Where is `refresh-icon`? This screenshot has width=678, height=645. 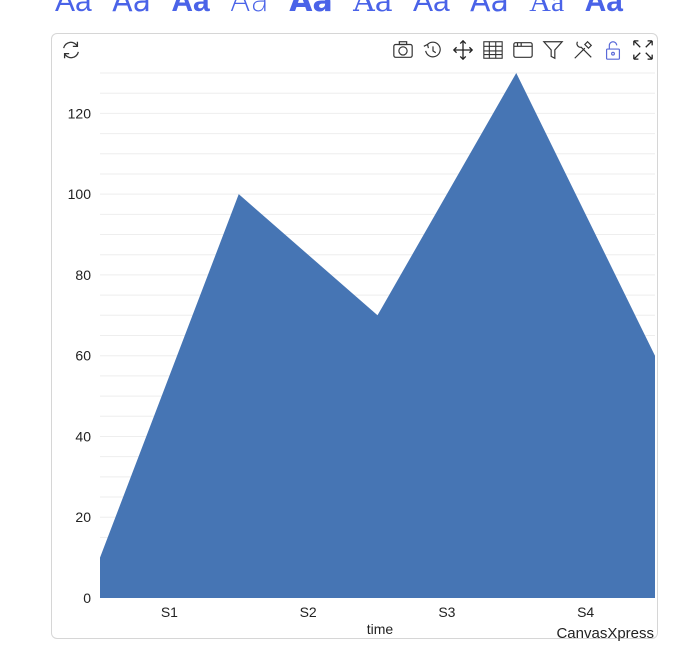 refresh-icon is located at coordinates (71, 50).